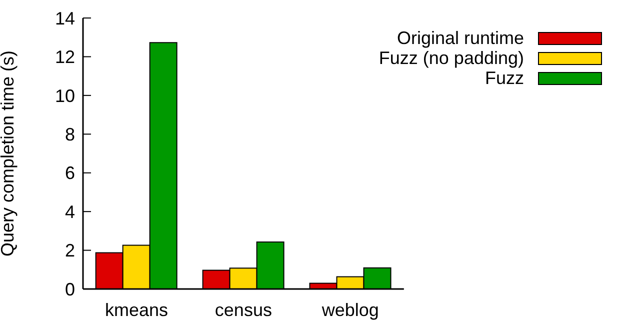  What do you see at coordinates (69, 289) in the screenshot?
I see `y-tick-label: 0` at bounding box center [69, 289].